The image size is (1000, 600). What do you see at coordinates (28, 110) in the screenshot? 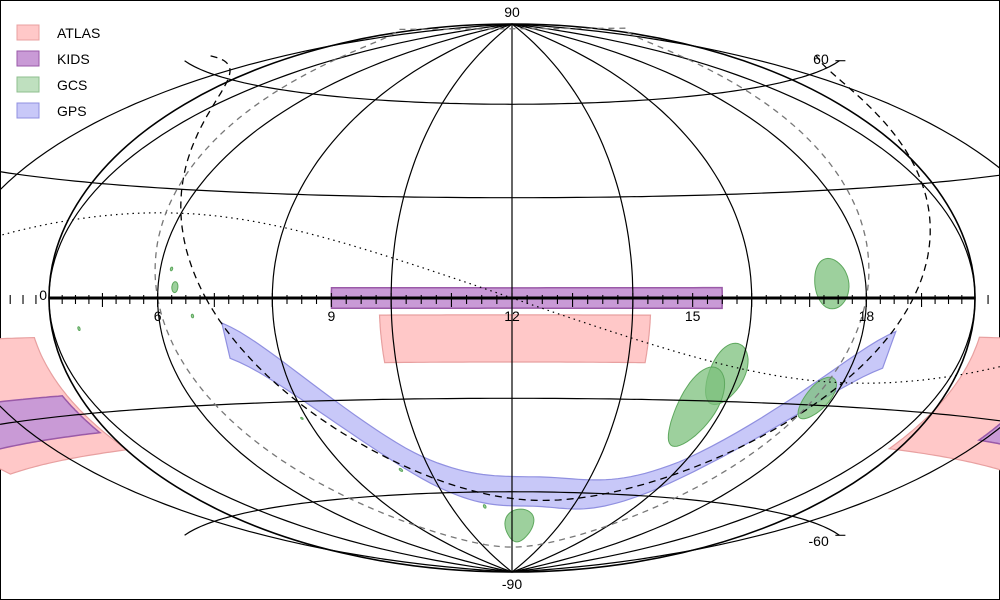
I see `legend-swatch-gps` at bounding box center [28, 110].